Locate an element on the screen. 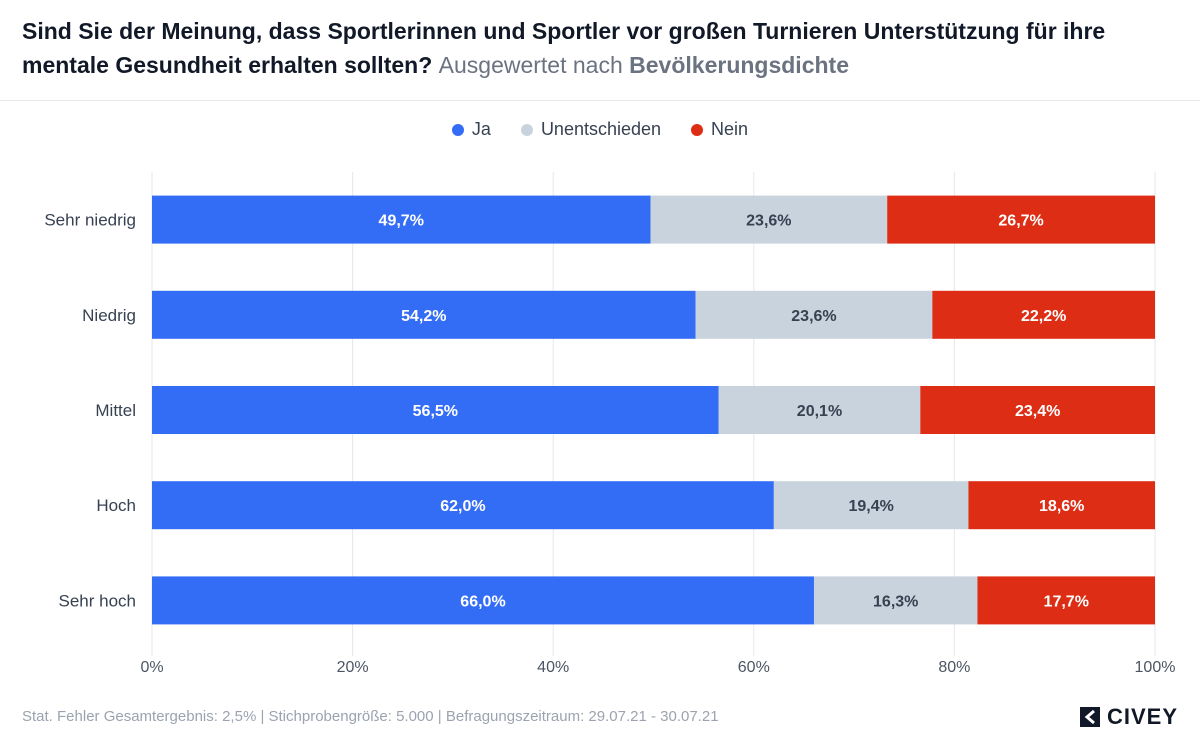 The width and height of the screenshot is (1200, 749). header-divider is located at coordinates (600, 100).